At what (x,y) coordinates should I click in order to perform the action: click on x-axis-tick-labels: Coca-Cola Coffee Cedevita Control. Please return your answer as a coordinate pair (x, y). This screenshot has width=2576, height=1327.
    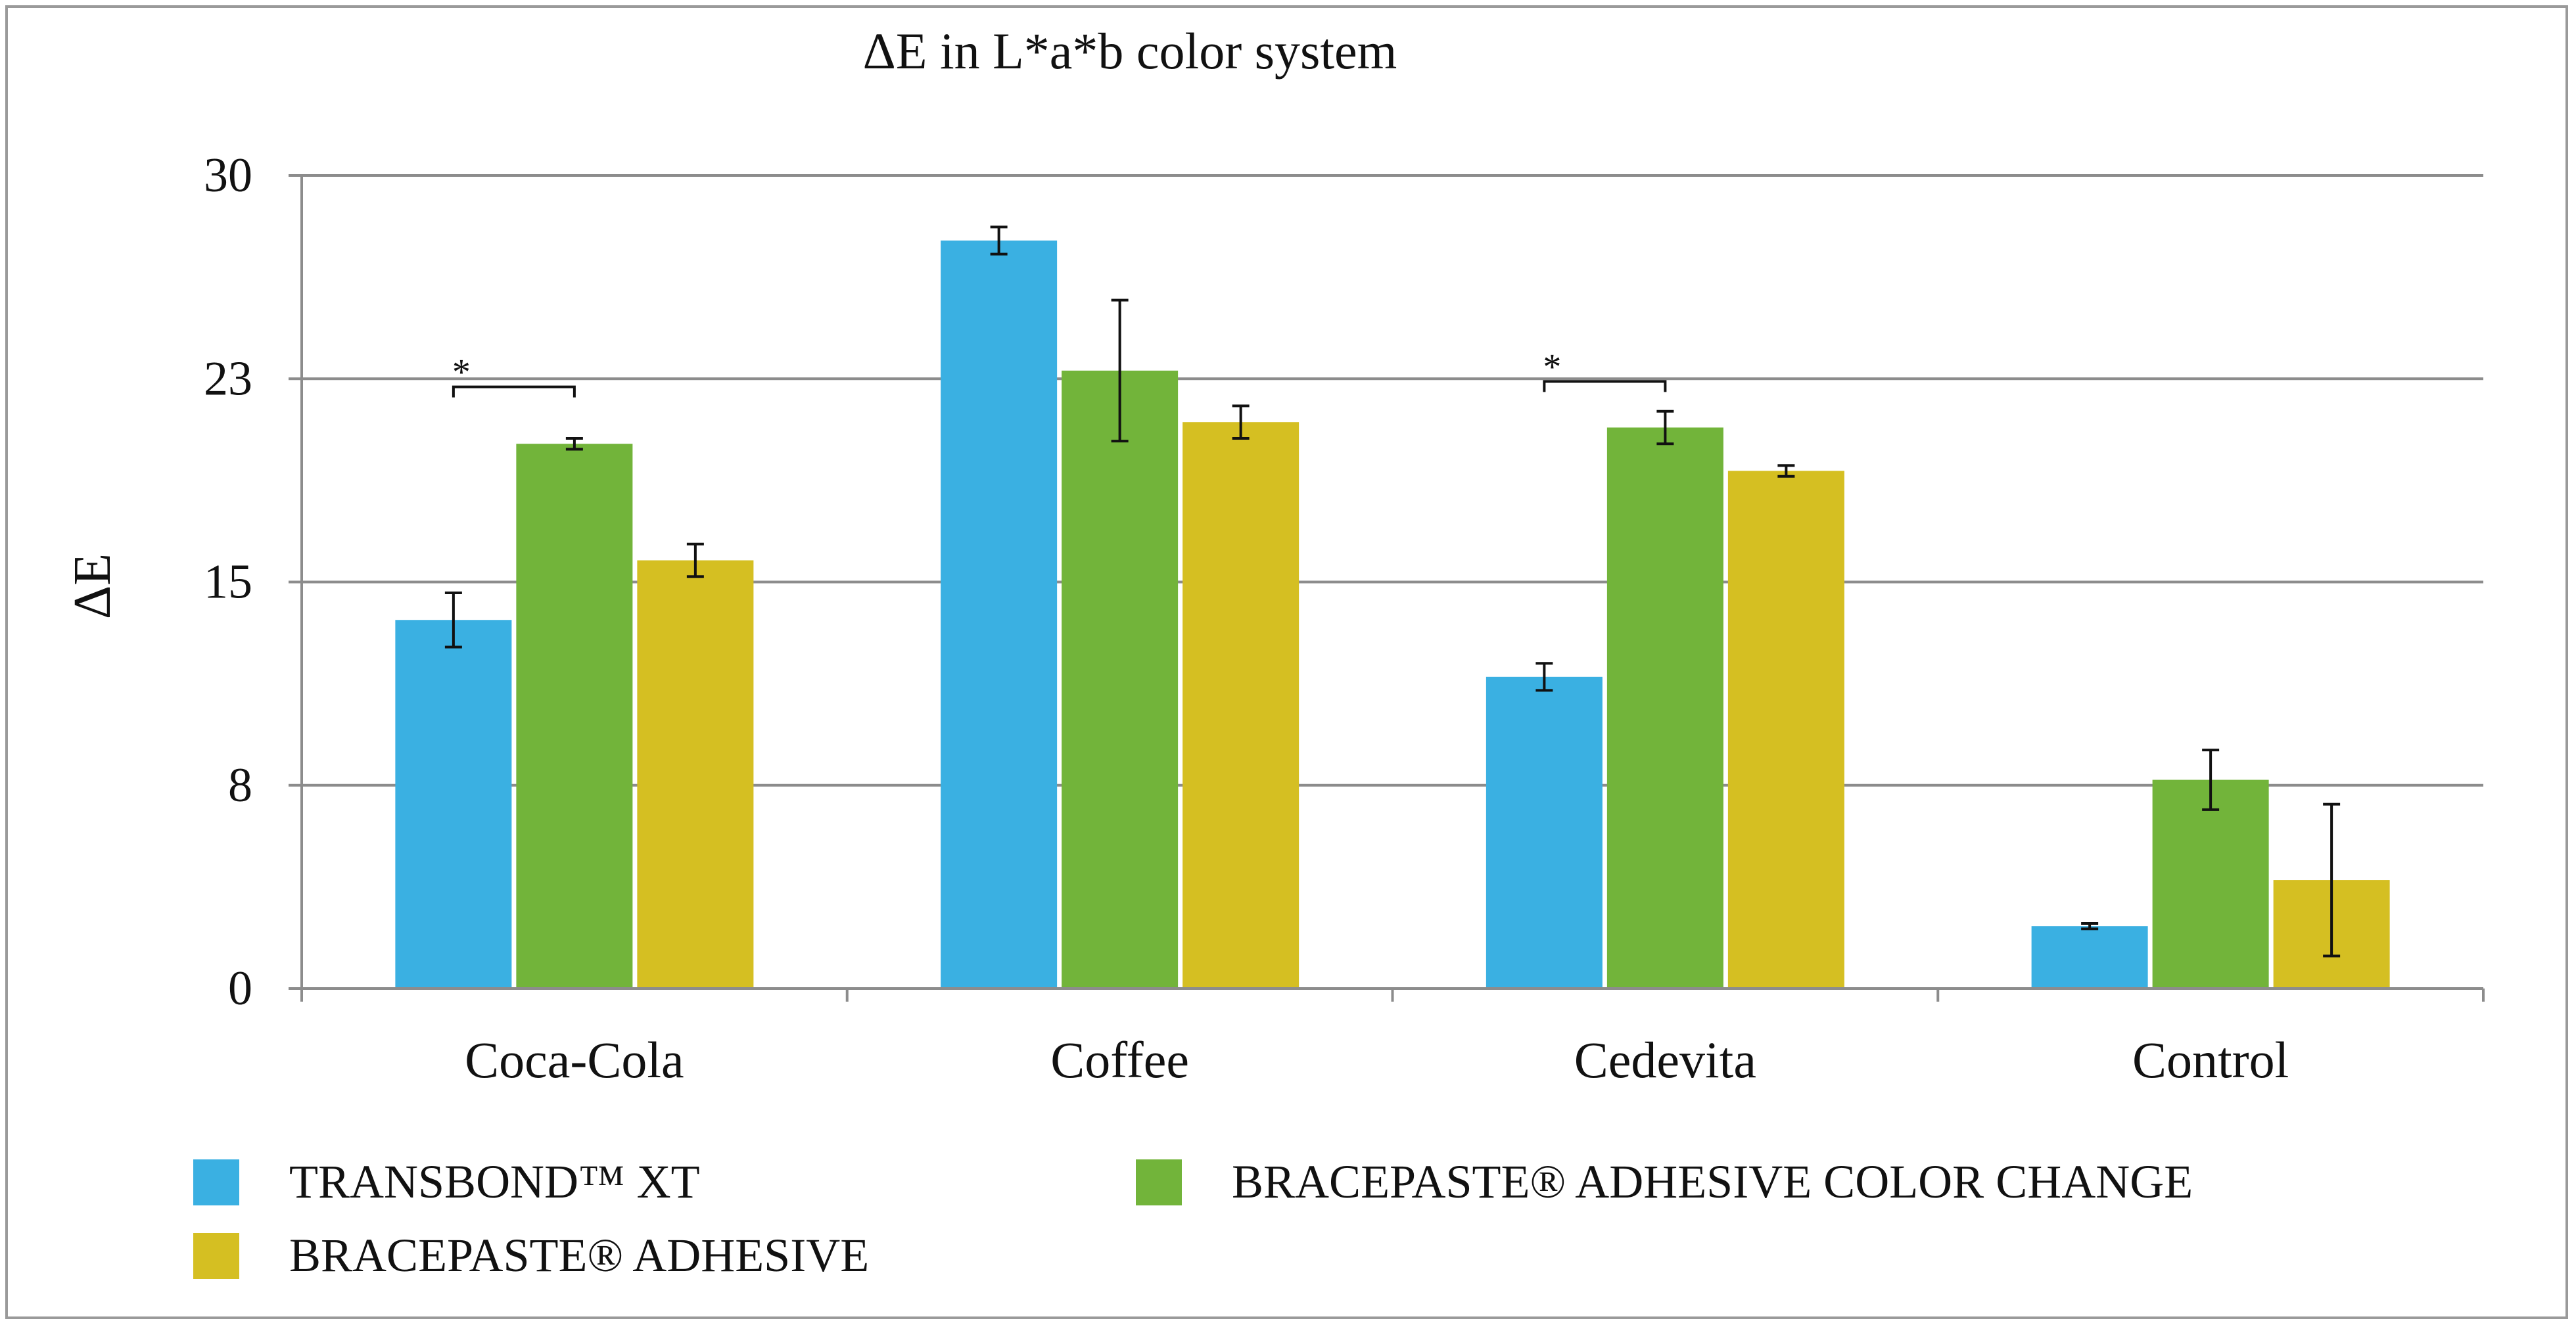
    Looking at the image, I should click on (1377, 1059).